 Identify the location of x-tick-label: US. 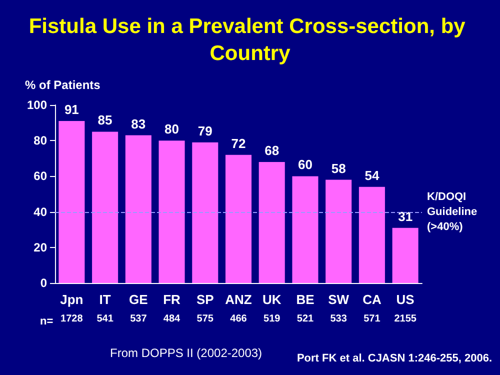
(405, 299).